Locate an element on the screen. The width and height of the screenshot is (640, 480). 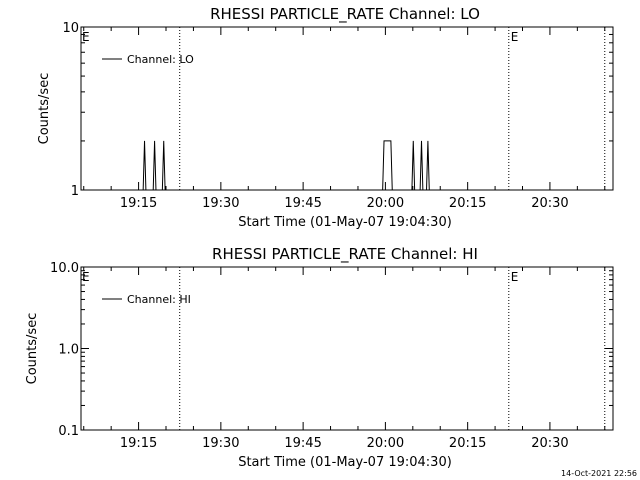
legend-label: Channel: HI is located at coordinates (159, 299).